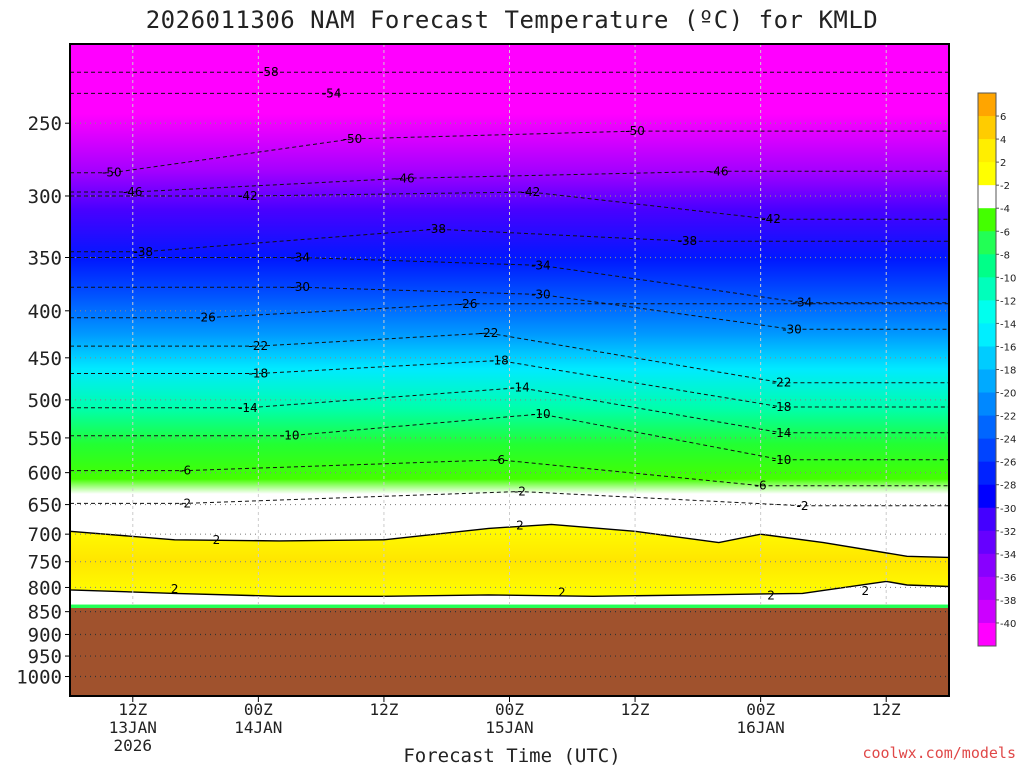 This screenshot has height=768, width=1024. I want to click on colorbar-label: -36, so click(1008, 578).